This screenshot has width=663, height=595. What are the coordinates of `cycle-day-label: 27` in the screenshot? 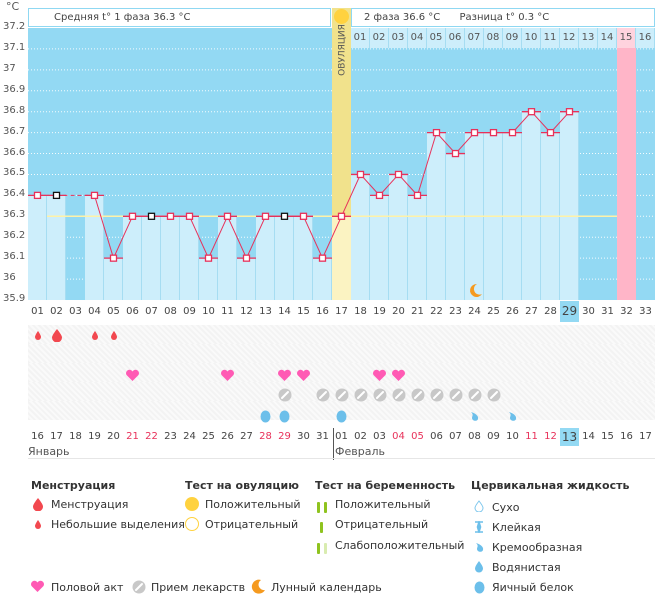 It's located at (531, 311).